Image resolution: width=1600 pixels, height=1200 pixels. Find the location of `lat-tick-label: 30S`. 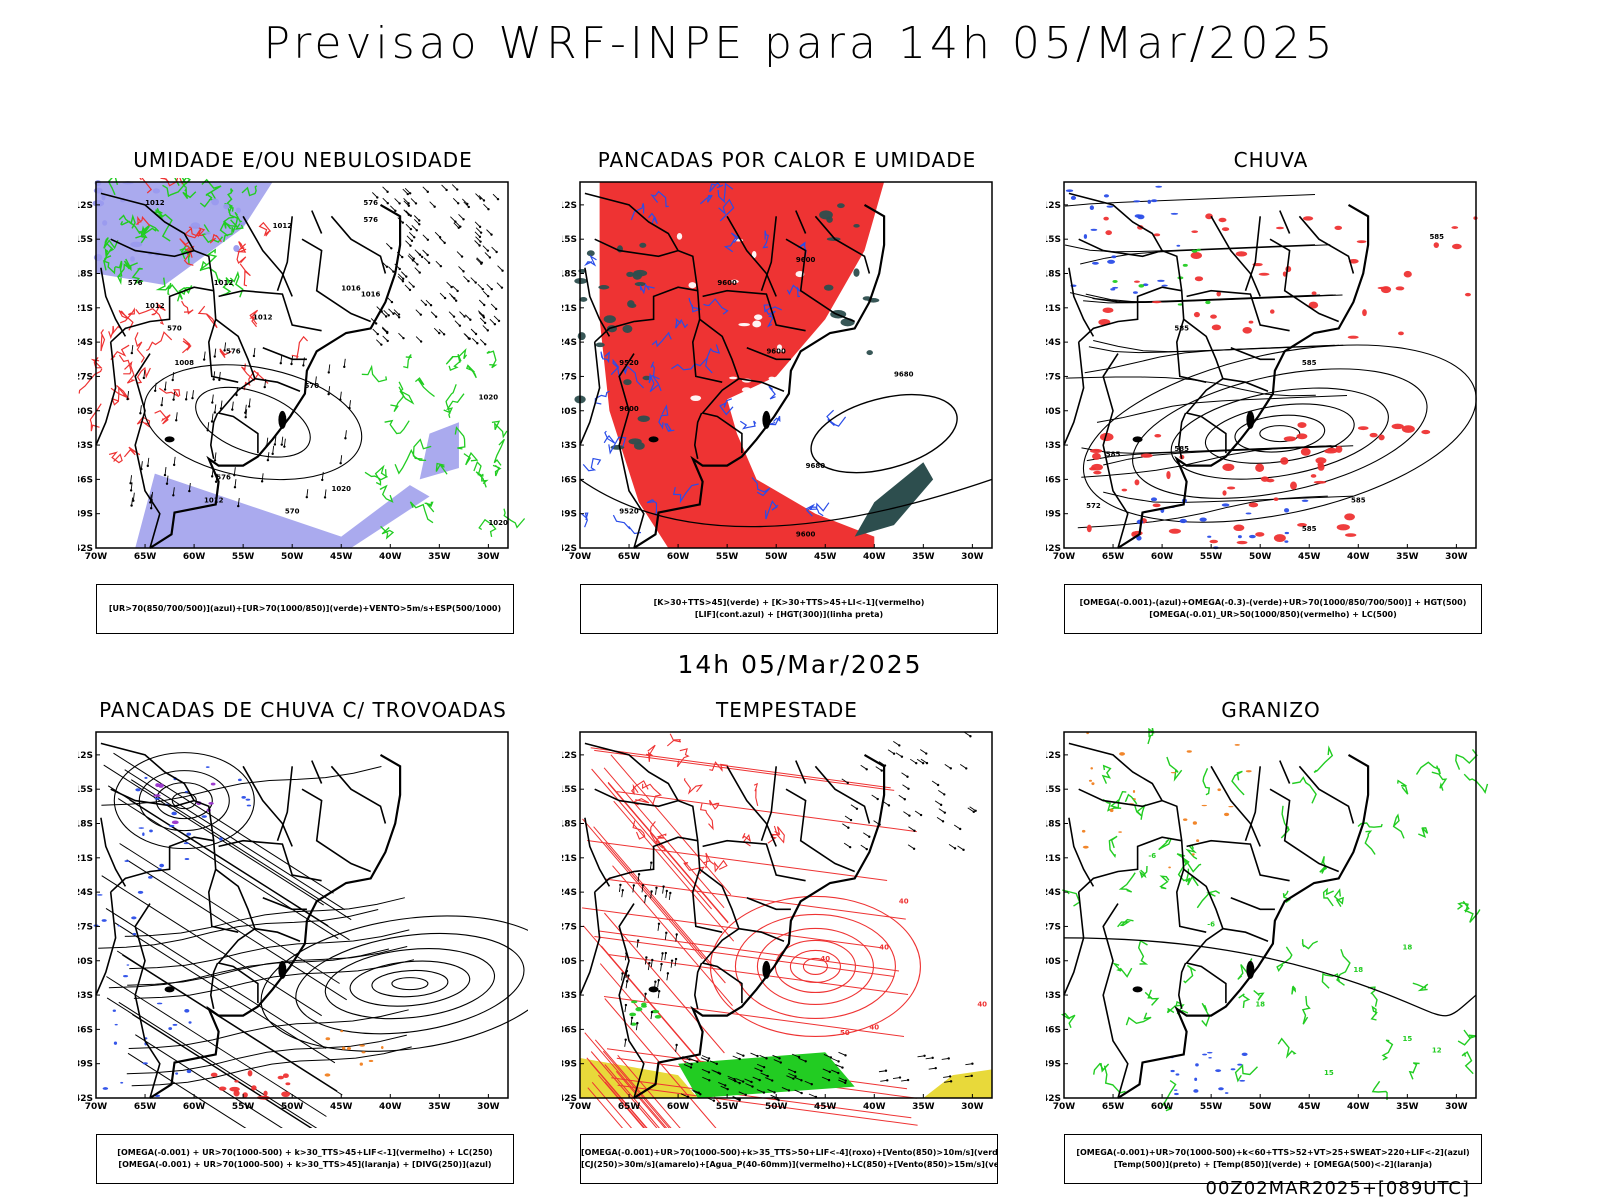

lat-tick-label: 30S is located at coordinates (1053, 412).